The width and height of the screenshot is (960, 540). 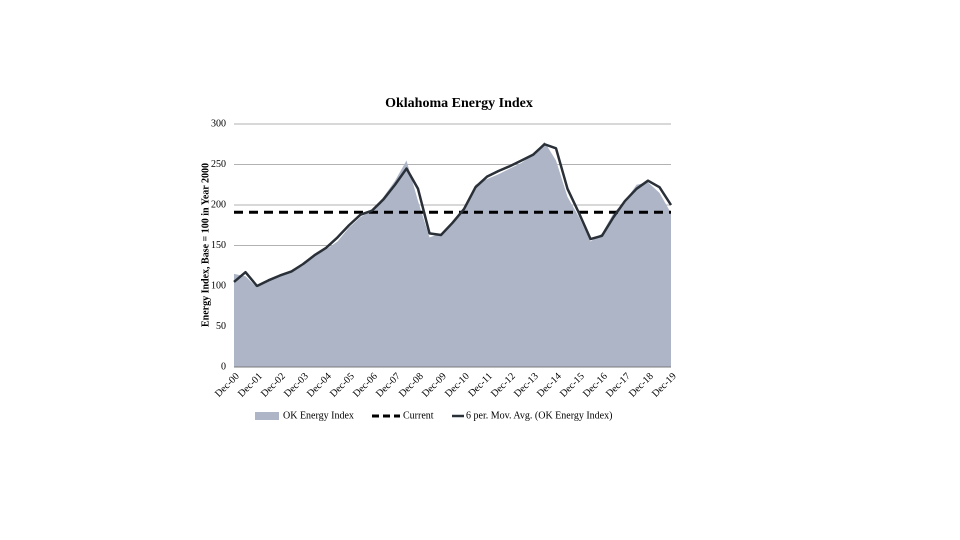 I want to click on x-tick-label: Dec-05, so click(x=342, y=385).